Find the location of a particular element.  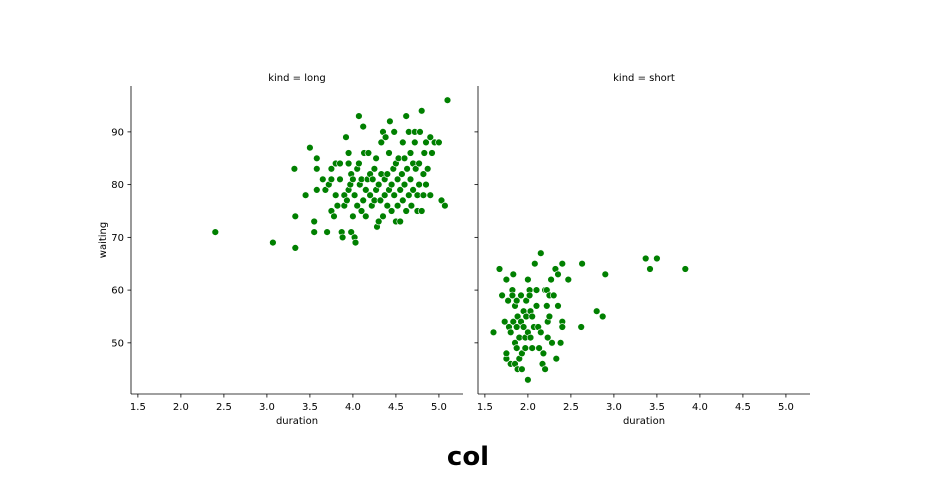

y-tick-label: 90 is located at coordinates (117, 132).